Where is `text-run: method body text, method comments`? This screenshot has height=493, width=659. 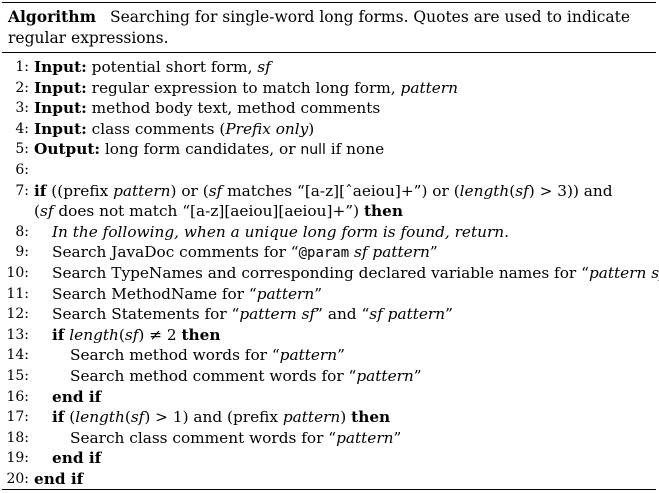
text-run: method body text, method comments is located at coordinates (233, 108).